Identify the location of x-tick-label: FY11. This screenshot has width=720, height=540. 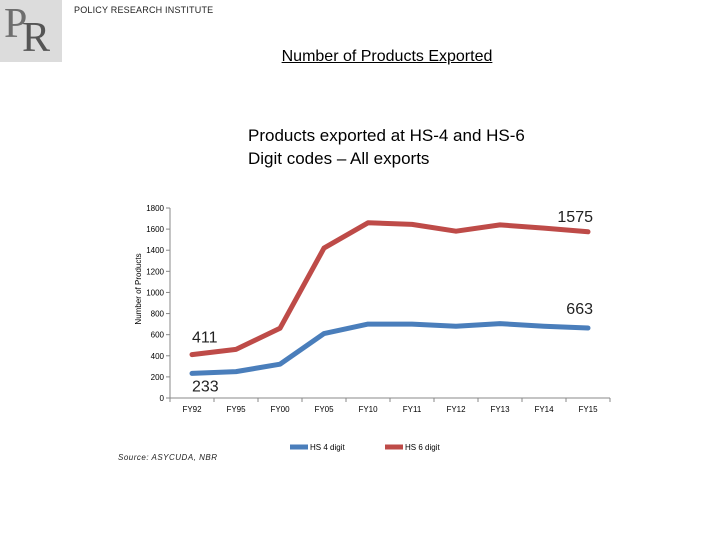
(412, 409).